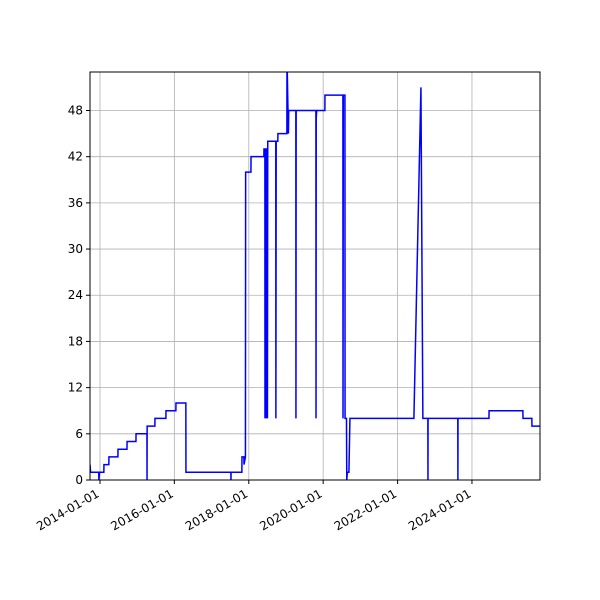 The height and width of the screenshot is (600, 600). I want to click on y-tick-label: 6, so click(79, 434).